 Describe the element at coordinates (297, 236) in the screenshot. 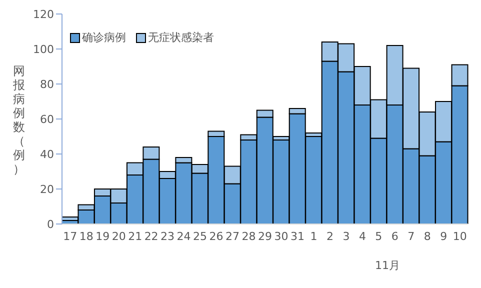

I see `x-tick-label: 31` at that location.